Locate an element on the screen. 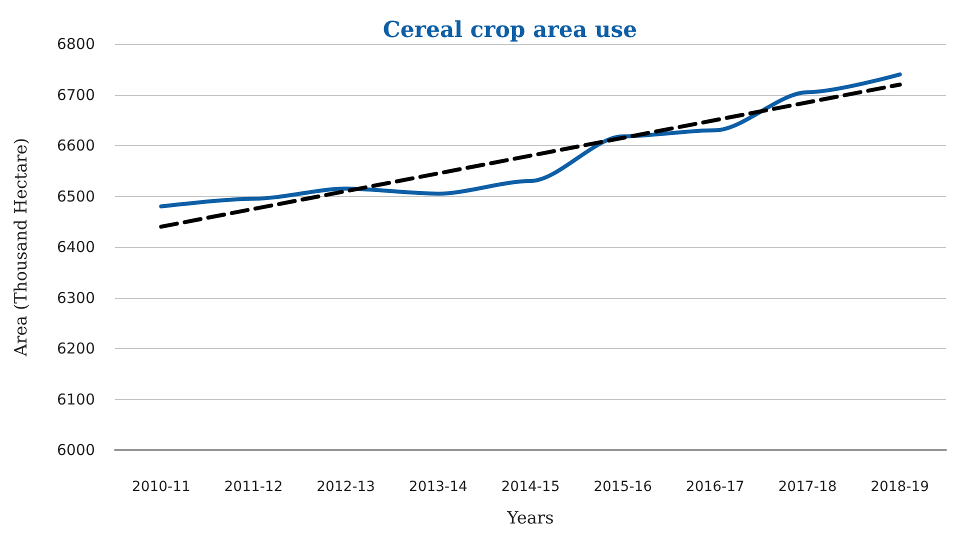 Image resolution: width=958 pixels, height=541 pixels. chart-title: Cereal crop area use is located at coordinates (510, 30).